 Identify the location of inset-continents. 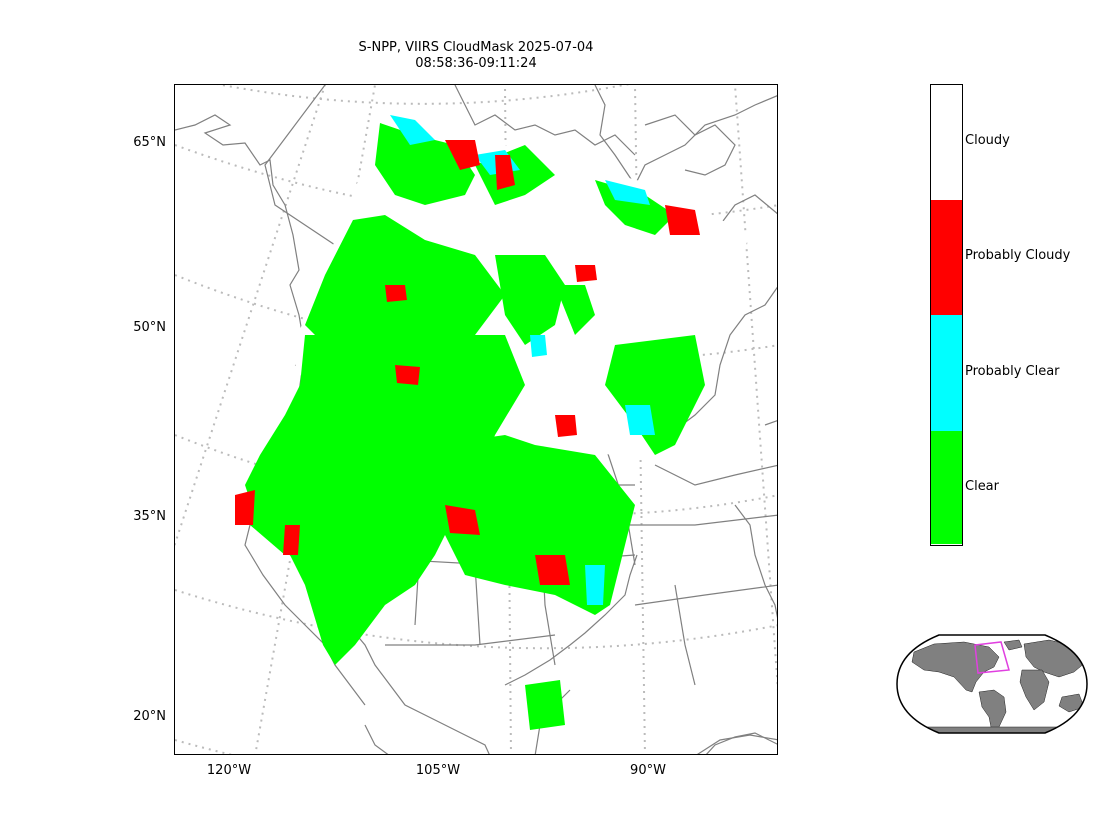
(999, 686).